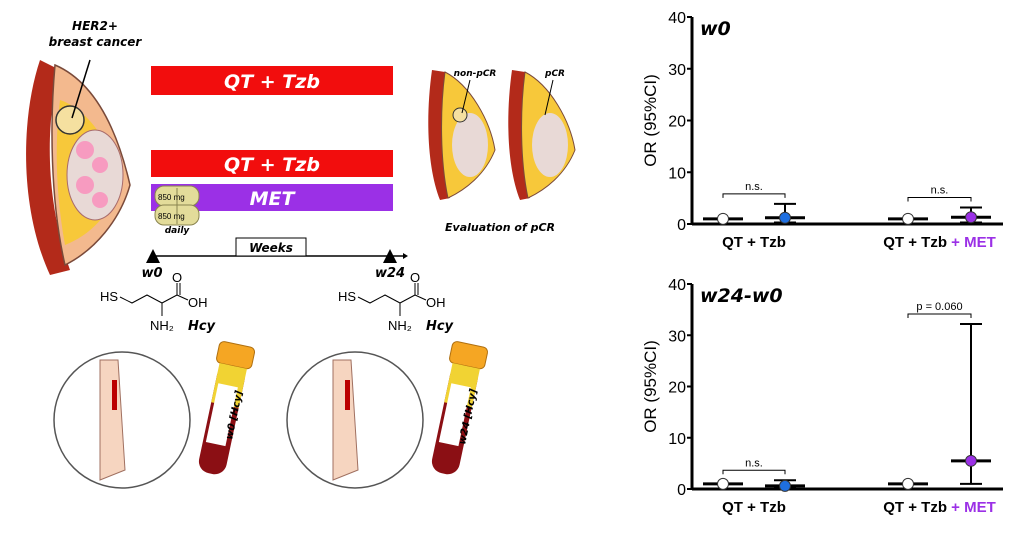 This screenshot has height=533, width=1020. Describe the element at coordinates (96, 42) in the screenshot. I see `tumor-label-line2: breast cancer` at that location.